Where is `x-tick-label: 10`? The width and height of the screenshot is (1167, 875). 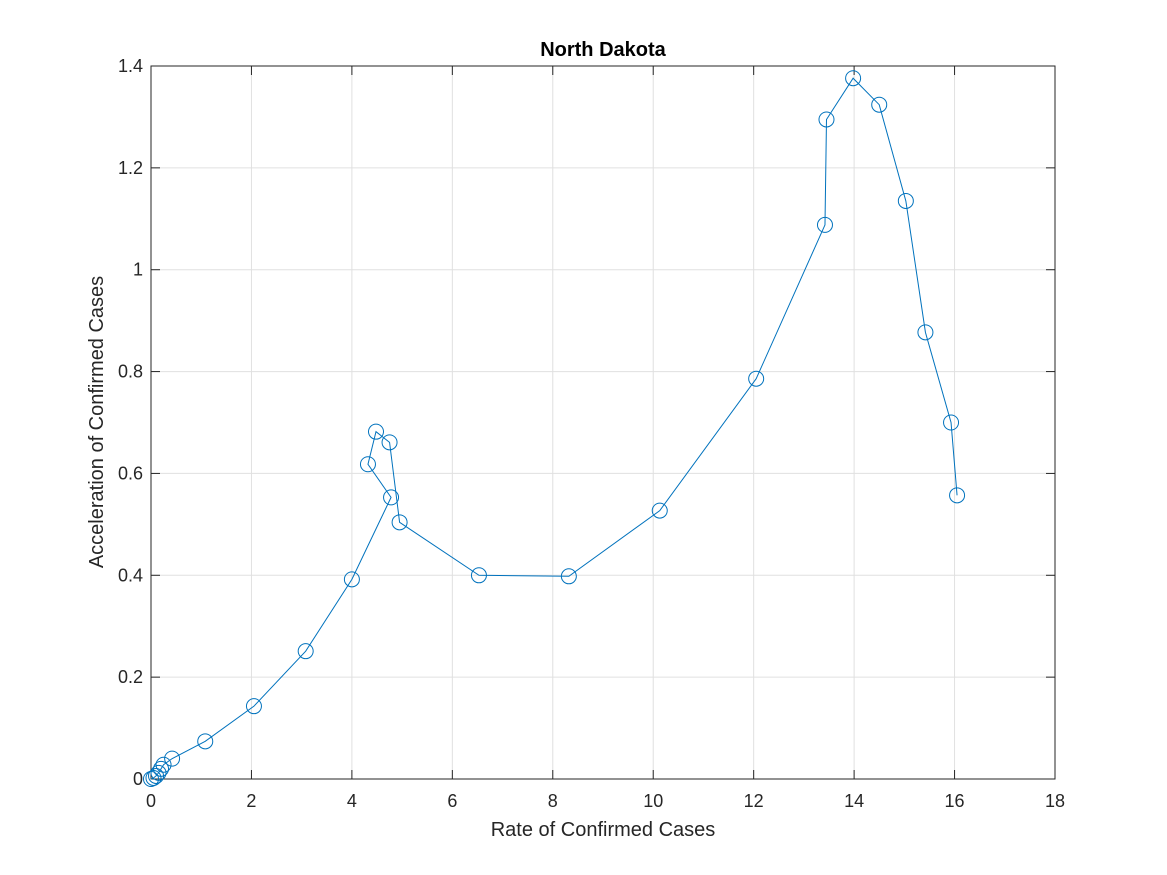 x-tick-label: 10 is located at coordinates (653, 801).